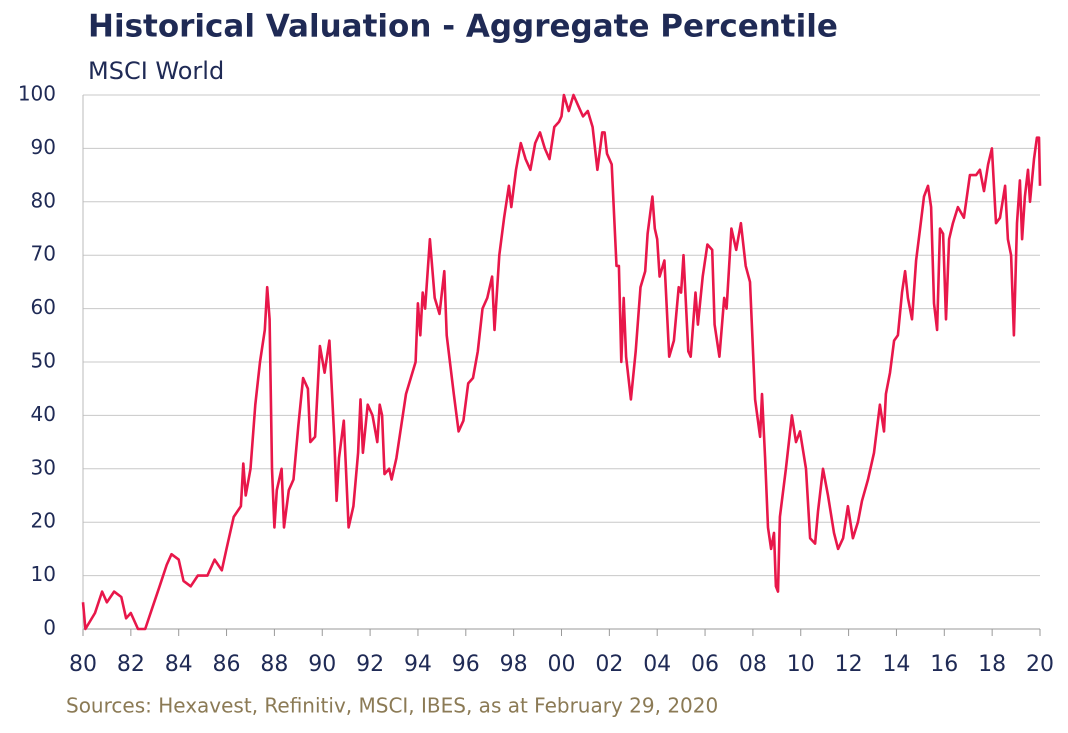  What do you see at coordinates (609, 664) in the screenshot?
I see `x-tick-label: 02` at bounding box center [609, 664].